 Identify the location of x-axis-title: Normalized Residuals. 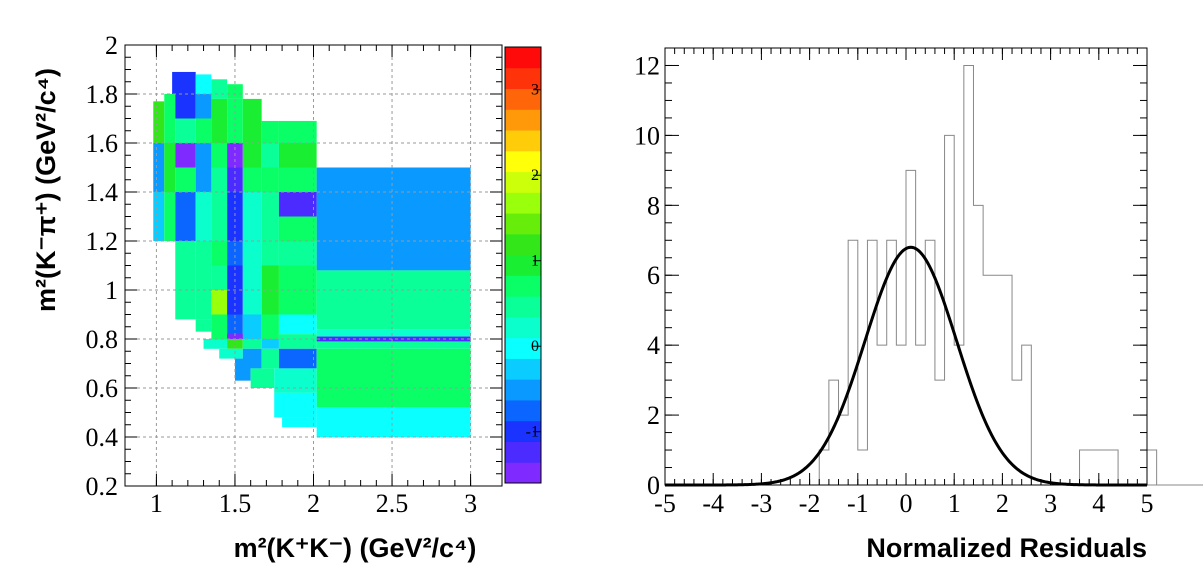
(1006, 548).